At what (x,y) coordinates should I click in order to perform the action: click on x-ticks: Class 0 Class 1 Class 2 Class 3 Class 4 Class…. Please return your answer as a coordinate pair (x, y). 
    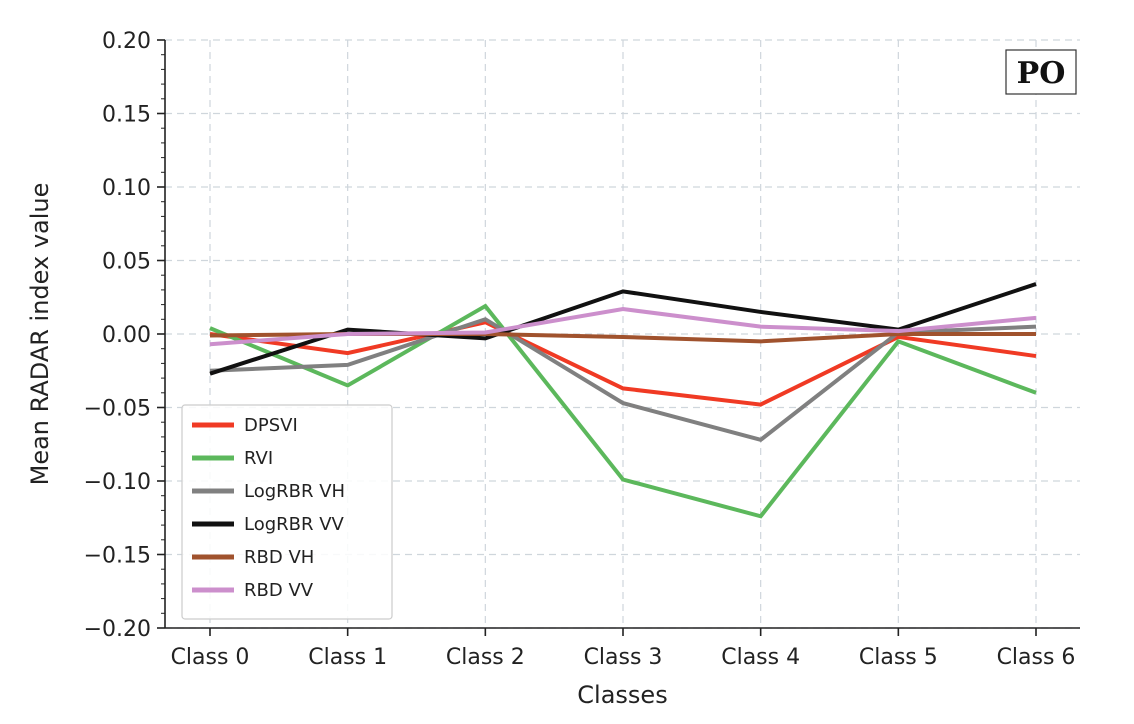
    Looking at the image, I should click on (623, 649).